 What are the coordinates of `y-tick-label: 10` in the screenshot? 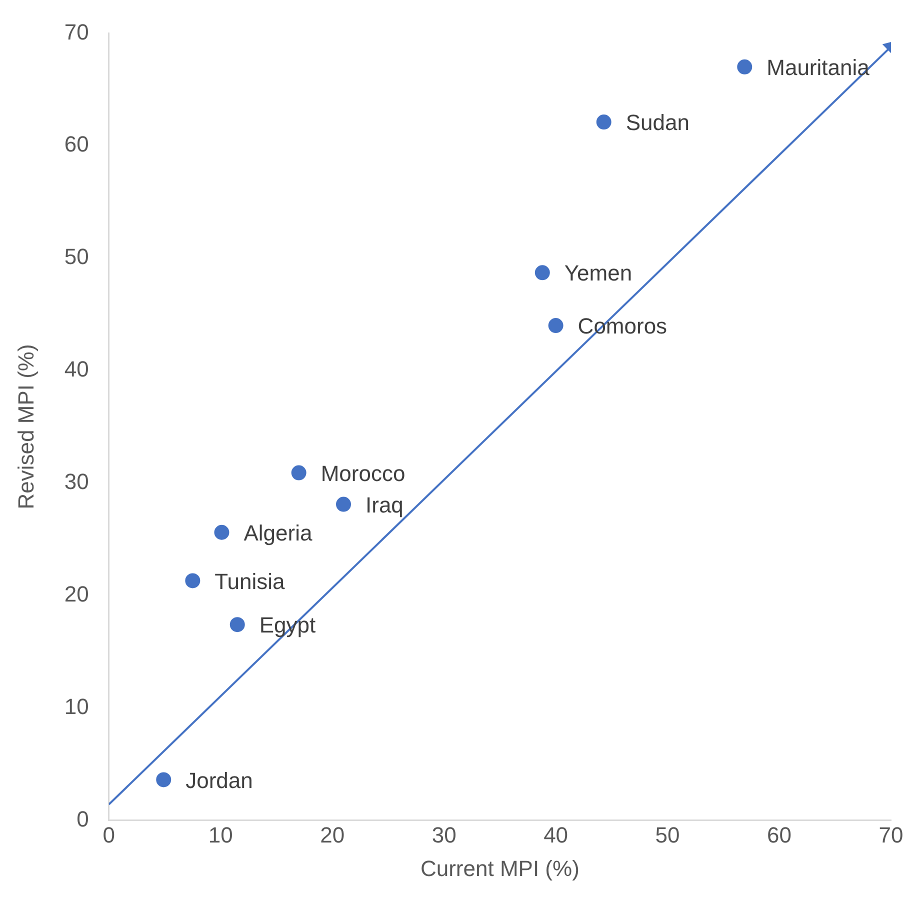 It's located at (76, 706).